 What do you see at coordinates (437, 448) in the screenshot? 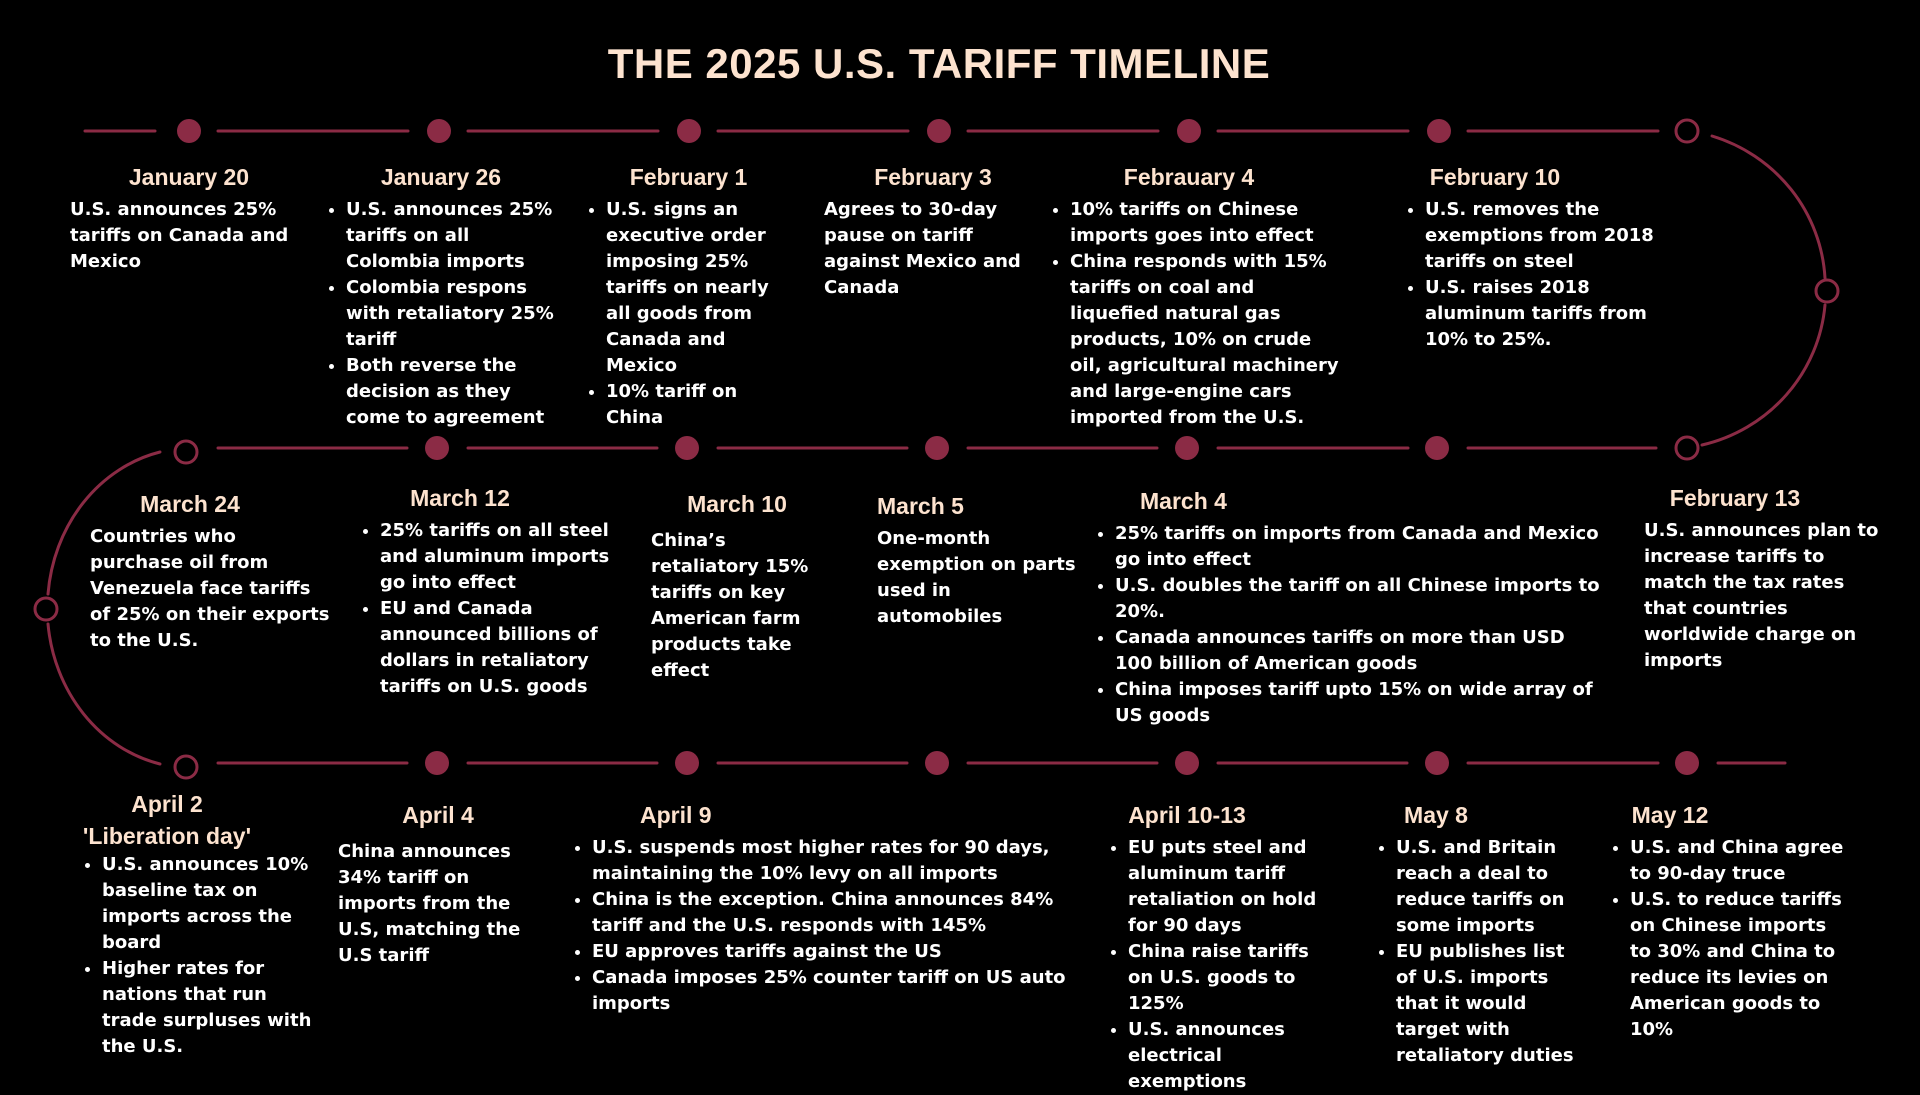
I see `dot-mar12` at bounding box center [437, 448].